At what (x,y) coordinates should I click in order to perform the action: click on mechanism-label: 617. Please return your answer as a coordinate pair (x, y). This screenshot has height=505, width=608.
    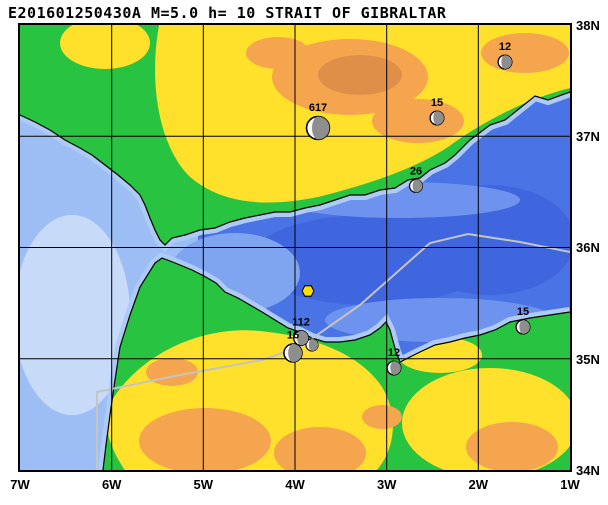
    Looking at the image, I should click on (318, 108).